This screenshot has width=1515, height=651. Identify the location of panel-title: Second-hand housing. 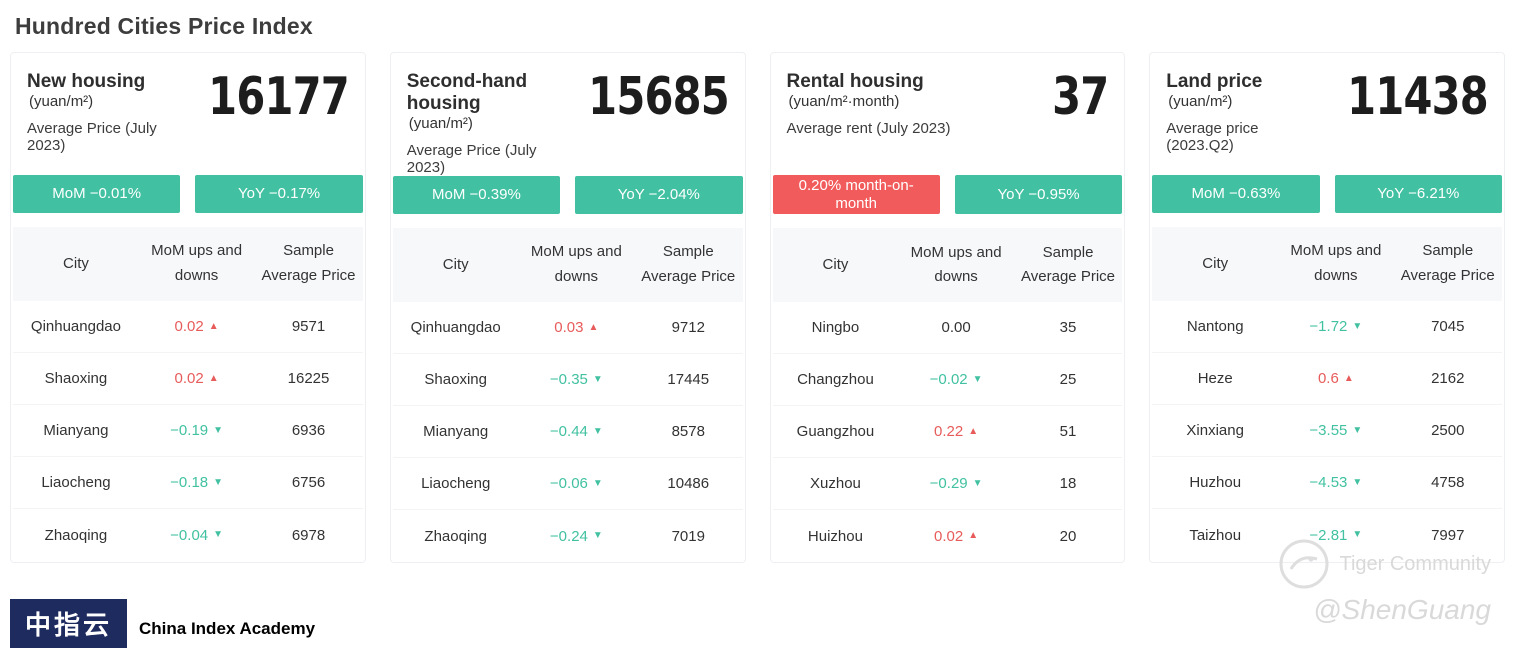
(467, 92).